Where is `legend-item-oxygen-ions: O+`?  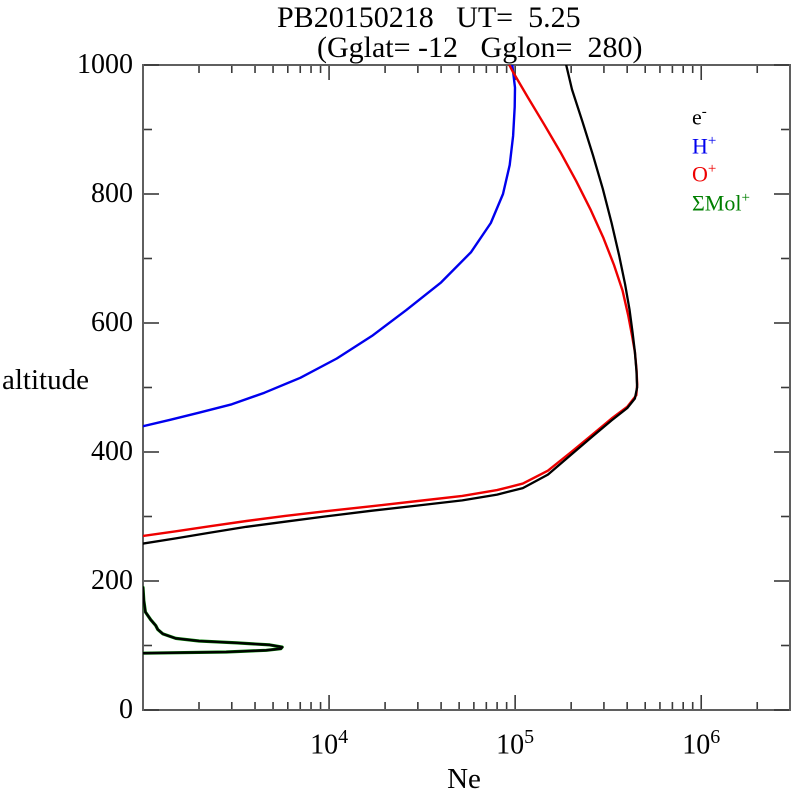
legend-item-oxygen-ions: O+ is located at coordinates (704, 174).